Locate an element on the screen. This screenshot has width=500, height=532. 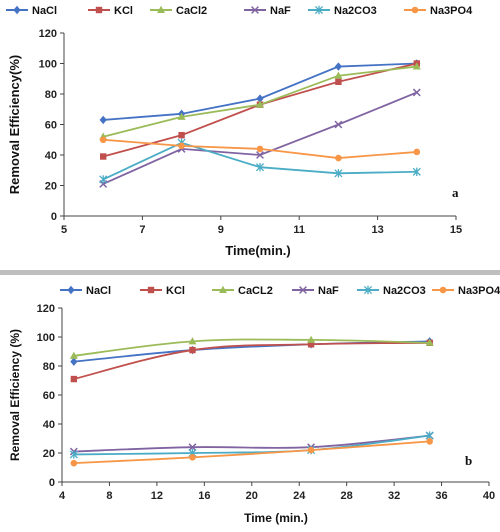
chart-b-series-line-na2co3 is located at coordinates (251, 445).